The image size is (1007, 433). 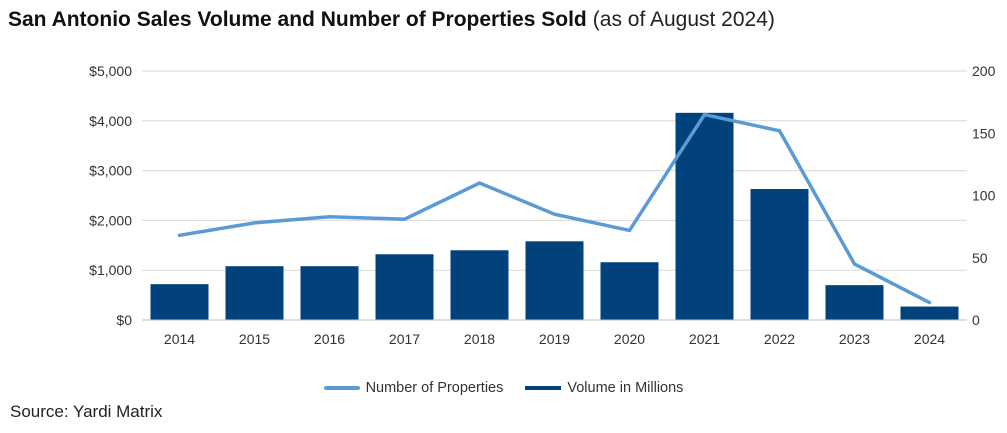 I want to click on x-tick-label: 2015, so click(x=254, y=339).